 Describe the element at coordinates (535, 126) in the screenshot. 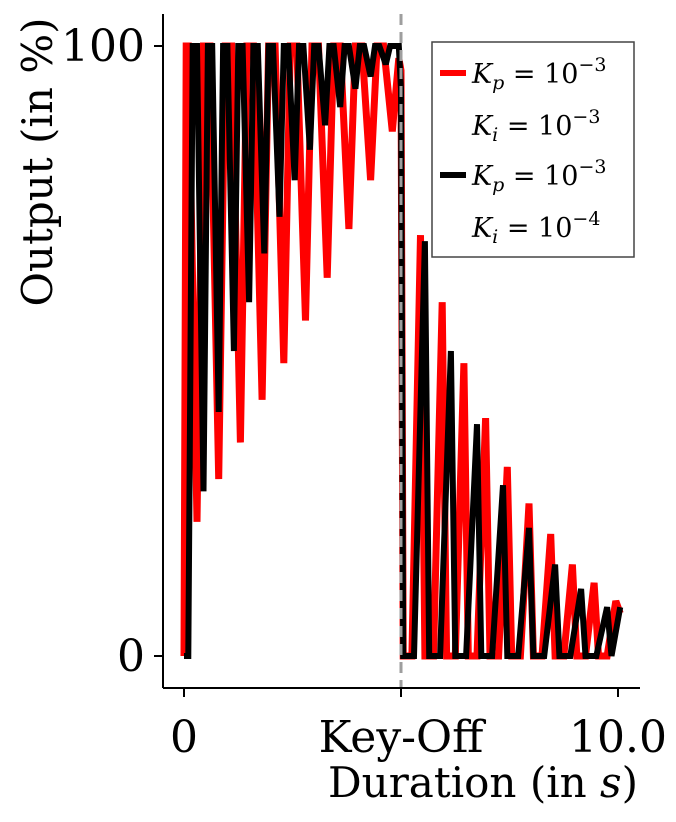

I see `legend-label: Ki = 10−3` at that location.